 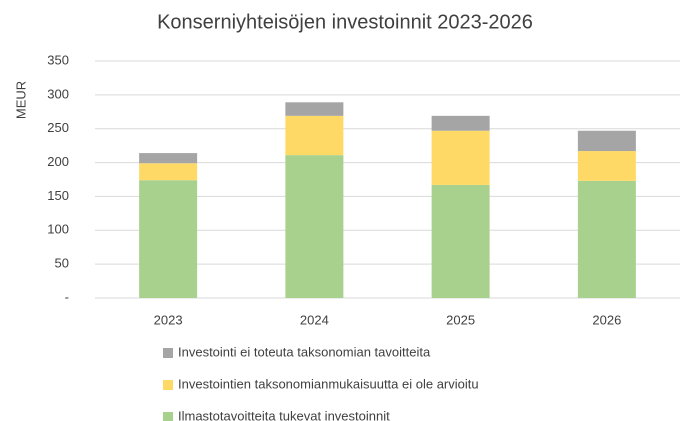 What do you see at coordinates (58, 229) in the screenshot?
I see `y-tick-label: 100` at bounding box center [58, 229].